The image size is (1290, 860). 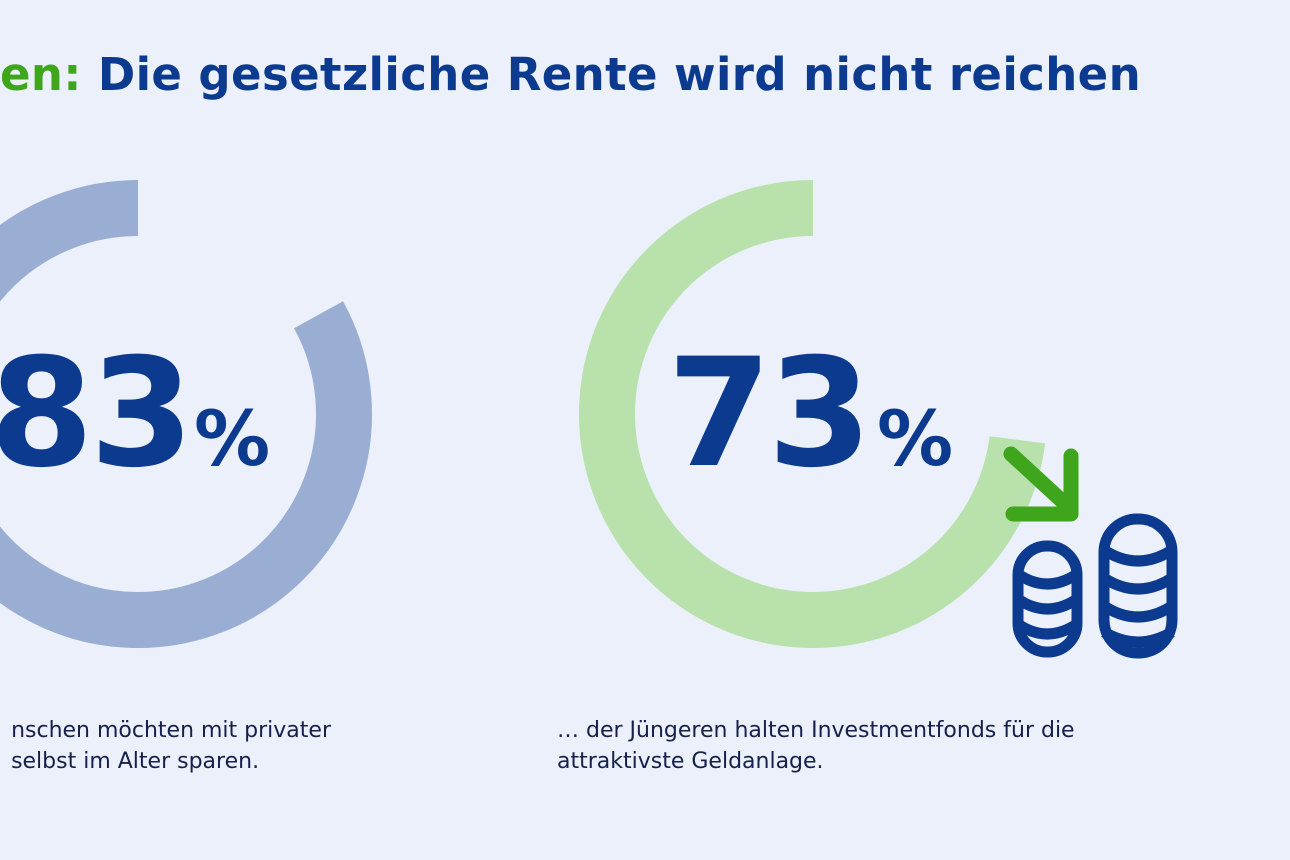 What do you see at coordinates (690, 761) in the screenshot?
I see `caption-line: attraktivste Geldanlage.` at bounding box center [690, 761].